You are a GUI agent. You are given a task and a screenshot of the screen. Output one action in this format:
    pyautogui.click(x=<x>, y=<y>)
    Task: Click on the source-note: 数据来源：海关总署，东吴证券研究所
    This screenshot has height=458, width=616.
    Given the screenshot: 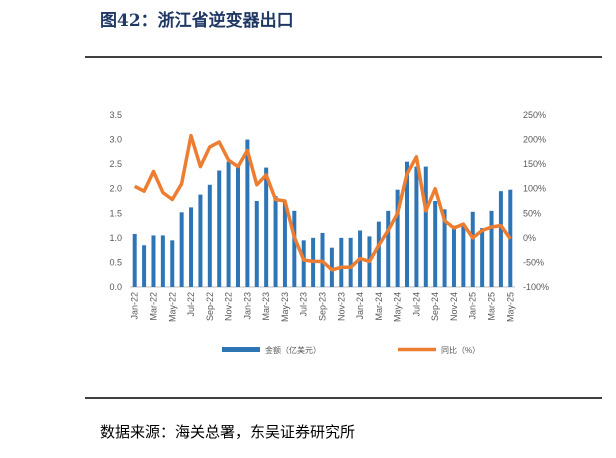 What is the action you would take?
    pyautogui.click(x=227, y=432)
    